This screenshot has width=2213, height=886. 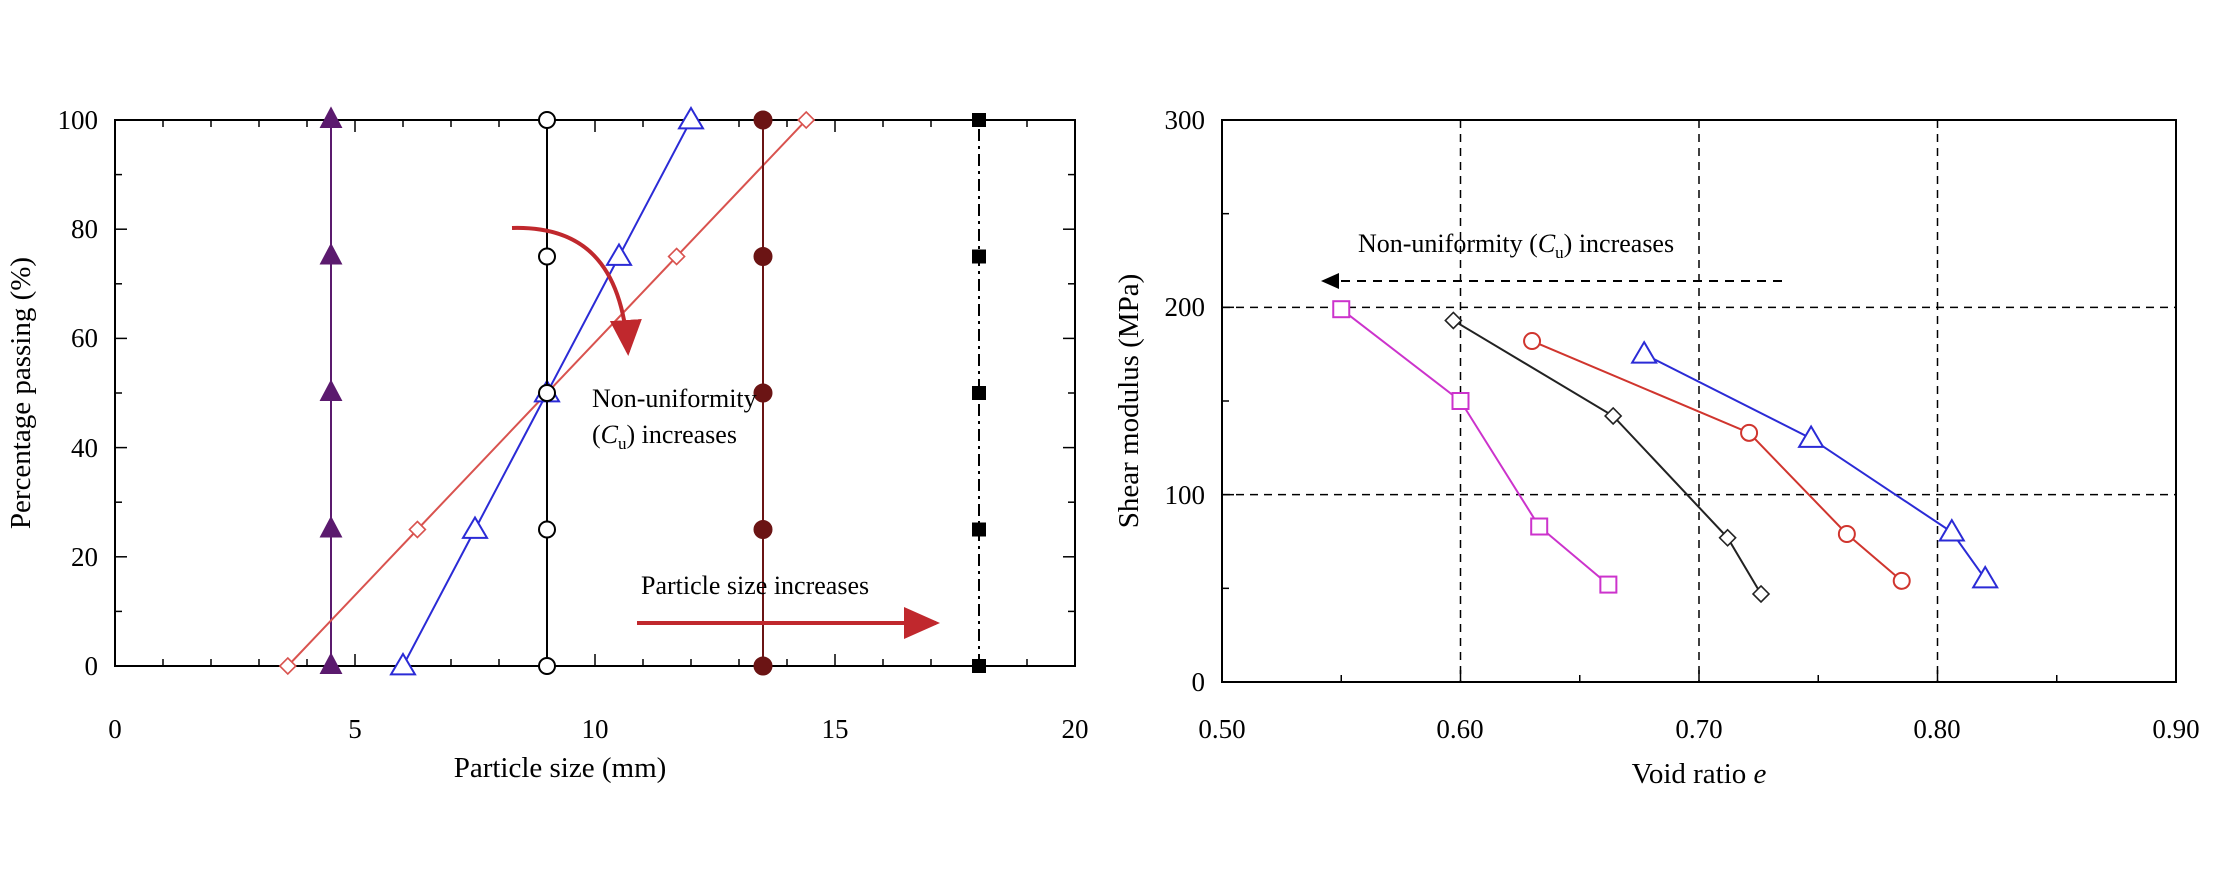 What do you see at coordinates (674, 398) in the screenshot?
I see `grading-cu-annotation-line1: Non-uniformity` at bounding box center [674, 398].